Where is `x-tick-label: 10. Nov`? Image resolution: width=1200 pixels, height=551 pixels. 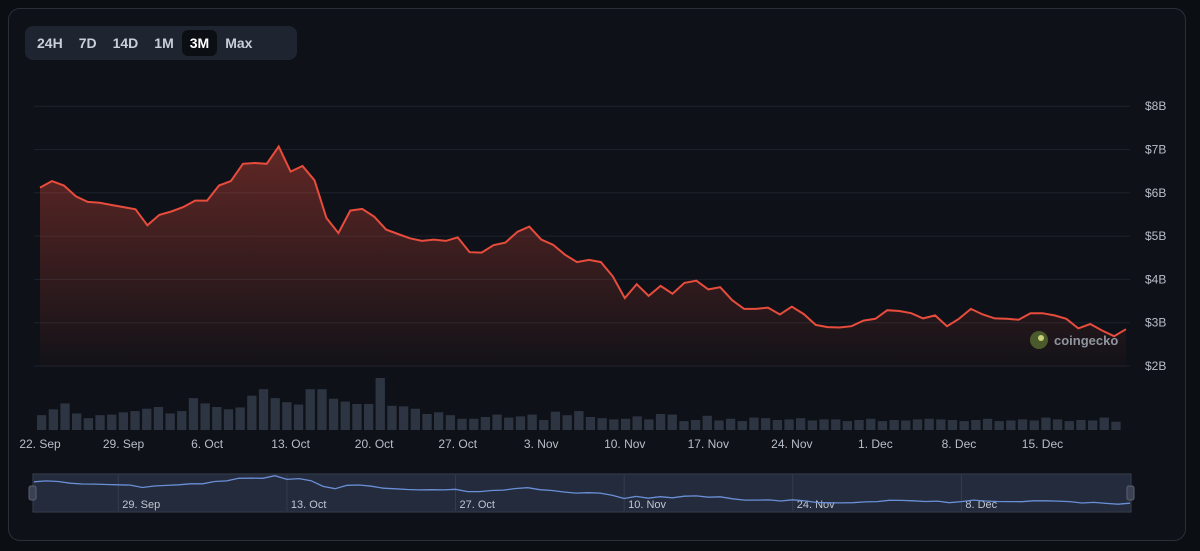 x-tick-label: 10. Nov is located at coordinates (624, 444).